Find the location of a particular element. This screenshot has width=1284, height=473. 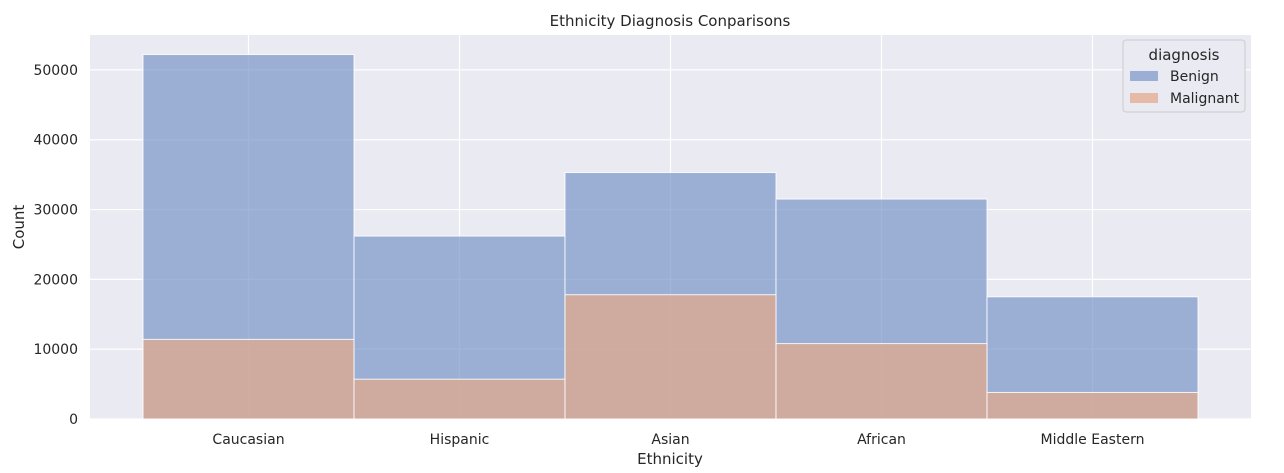

bar-malignant-hispanic is located at coordinates (459, 399).